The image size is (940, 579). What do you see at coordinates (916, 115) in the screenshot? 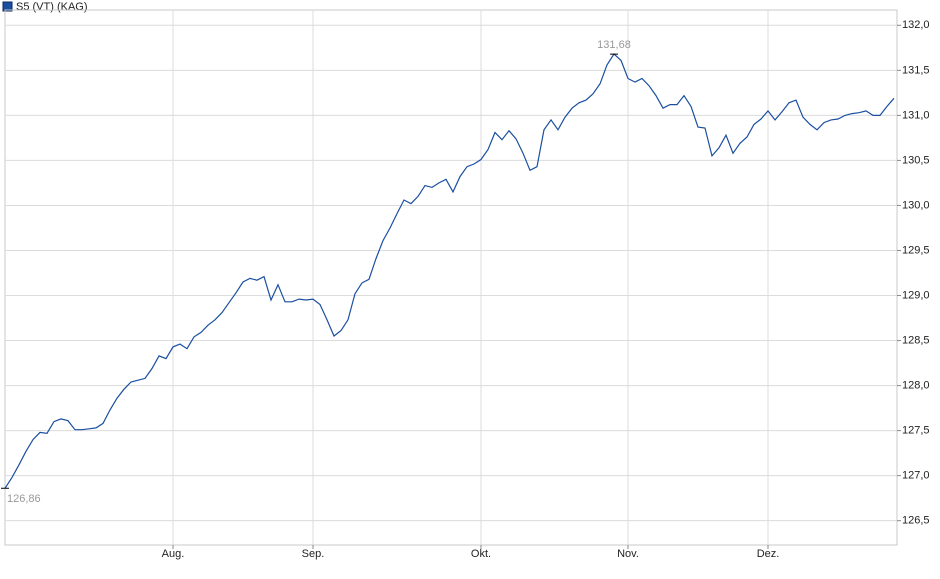
I see `y-tick-label: 131,0` at bounding box center [916, 115].